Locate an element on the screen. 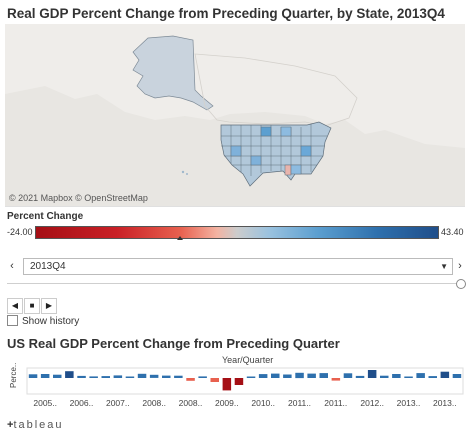 This screenshot has width=474, height=437. stop-button: ■ is located at coordinates (32, 306).